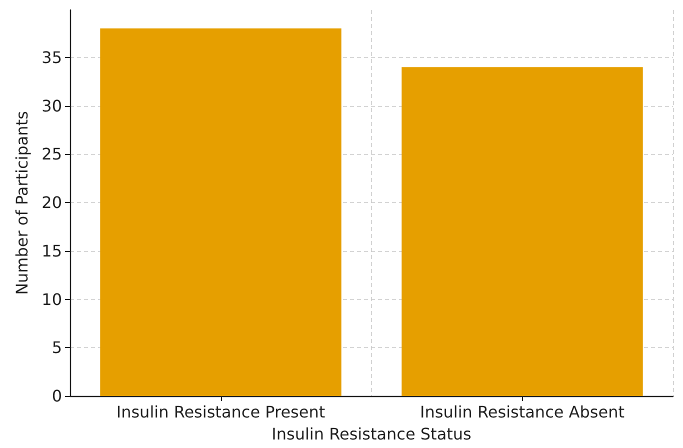 Image resolution: width=683 pixels, height=448 pixels. I want to click on x-tick-label: Insulin Resistance Present, so click(221, 412).